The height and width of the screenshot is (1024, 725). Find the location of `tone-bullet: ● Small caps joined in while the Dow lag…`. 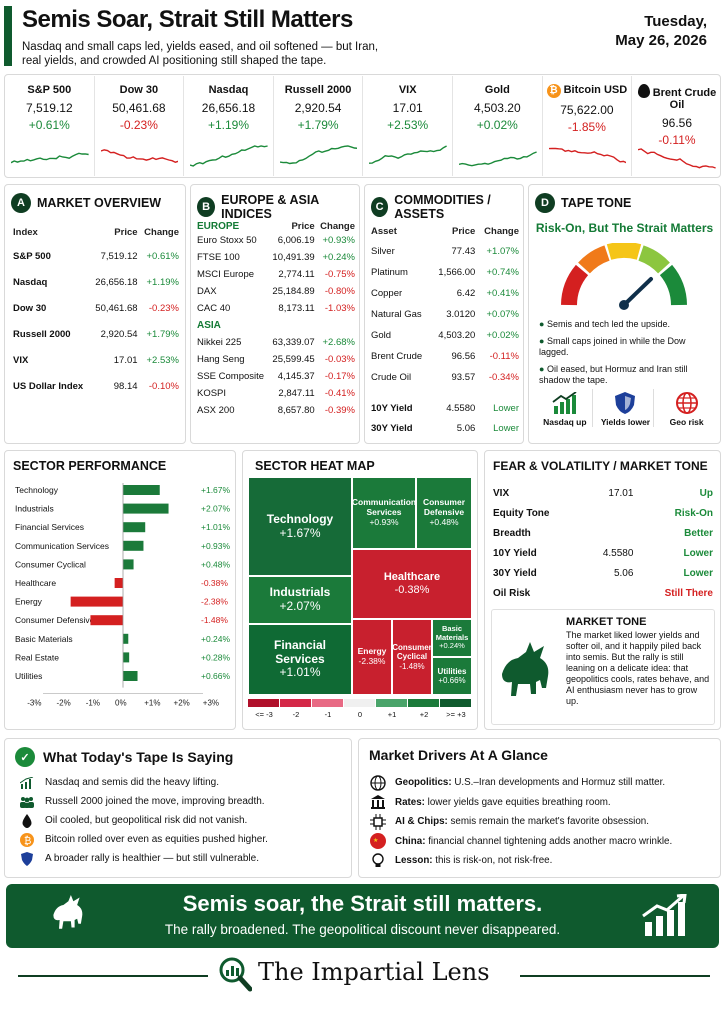

tone-bullet: ● Small caps joined in while the Dow lag… is located at coordinates (612, 346).